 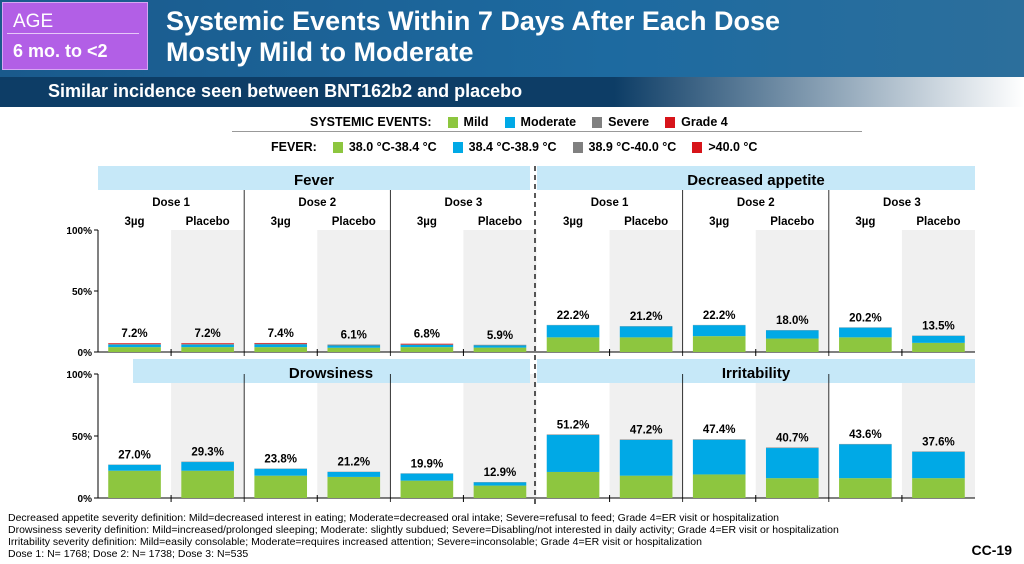 I want to click on data-label: 19.9%, so click(x=427, y=464).